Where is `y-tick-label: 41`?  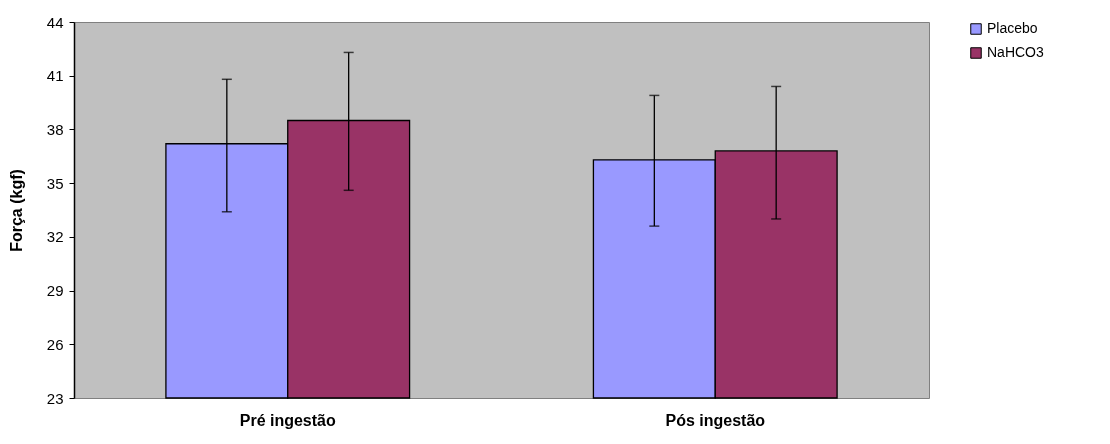 y-tick-label: 41 is located at coordinates (55, 76).